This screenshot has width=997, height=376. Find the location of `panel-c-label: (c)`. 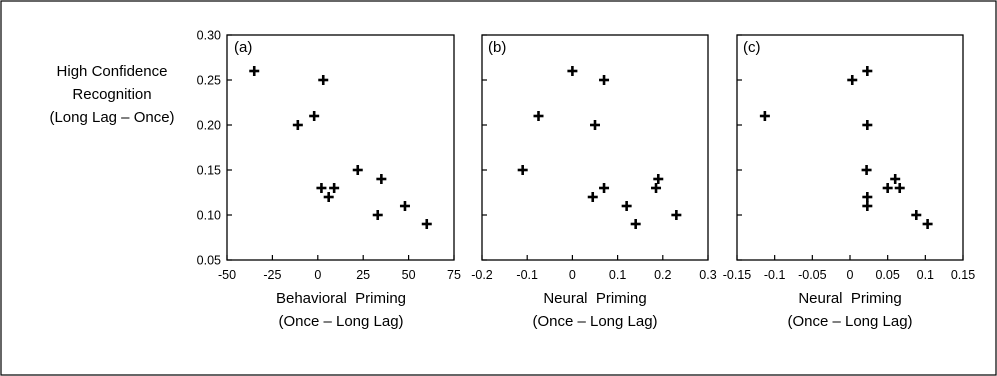

panel-c-label: (c) is located at coordinates (752, 47).